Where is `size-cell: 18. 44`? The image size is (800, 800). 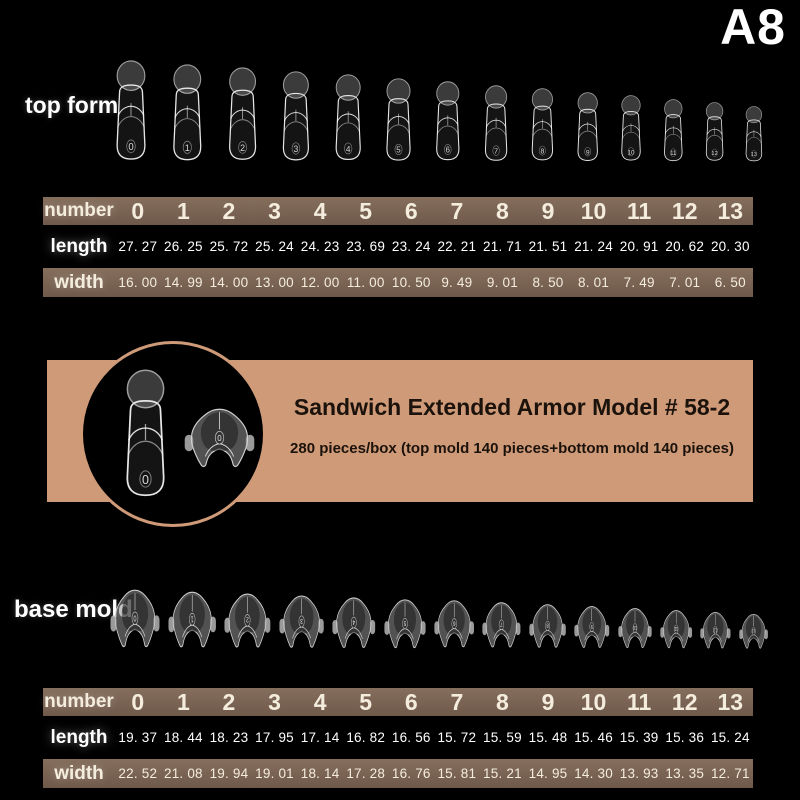
size-cell: 18. 44 is located at coordinates (183, 737).